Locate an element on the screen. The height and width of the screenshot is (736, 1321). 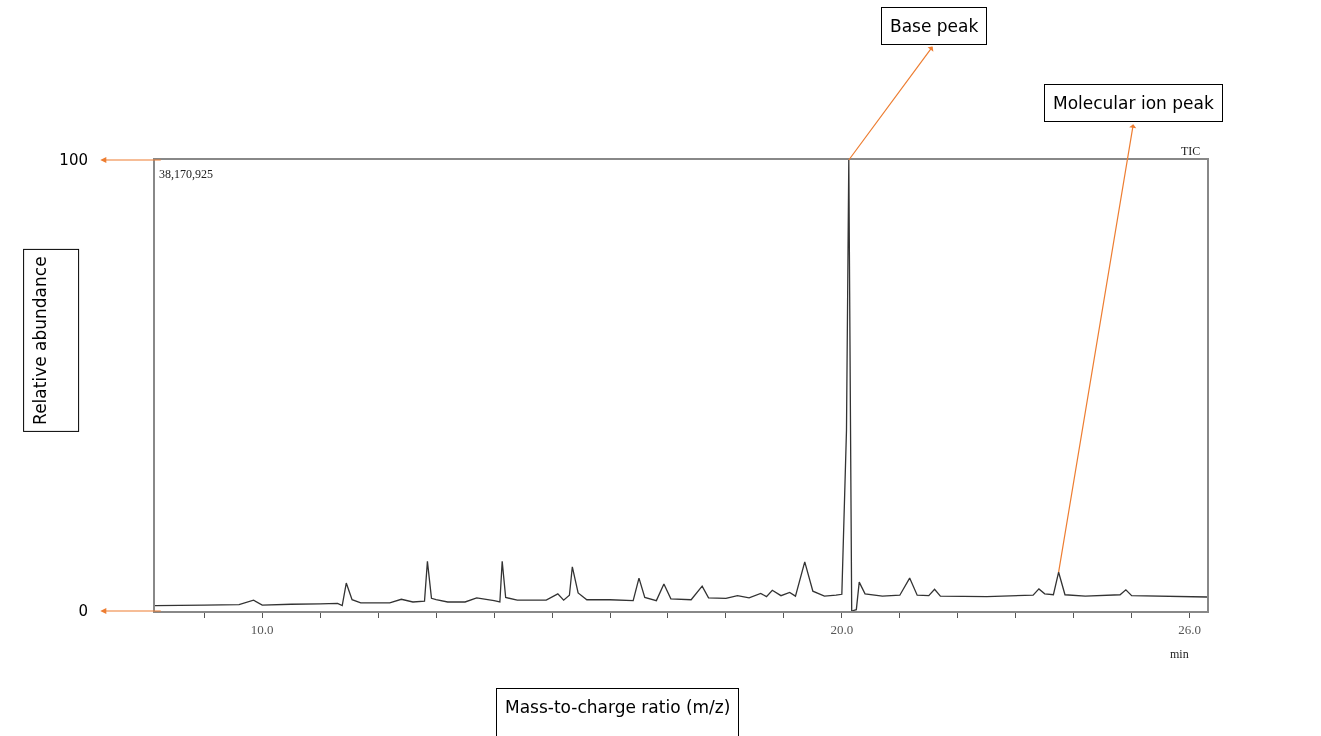
x-tick-label: 10.0 is located at coordinates (262, 629).